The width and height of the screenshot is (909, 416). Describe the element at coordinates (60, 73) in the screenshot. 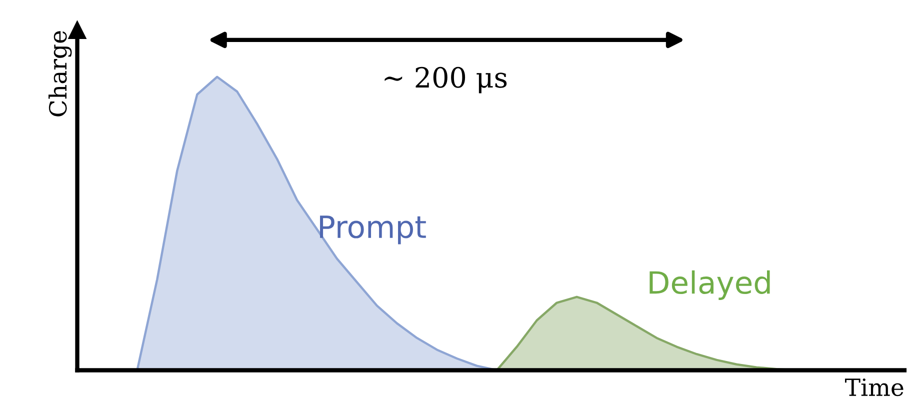

I see `y-axis-title: Charge` at that location.